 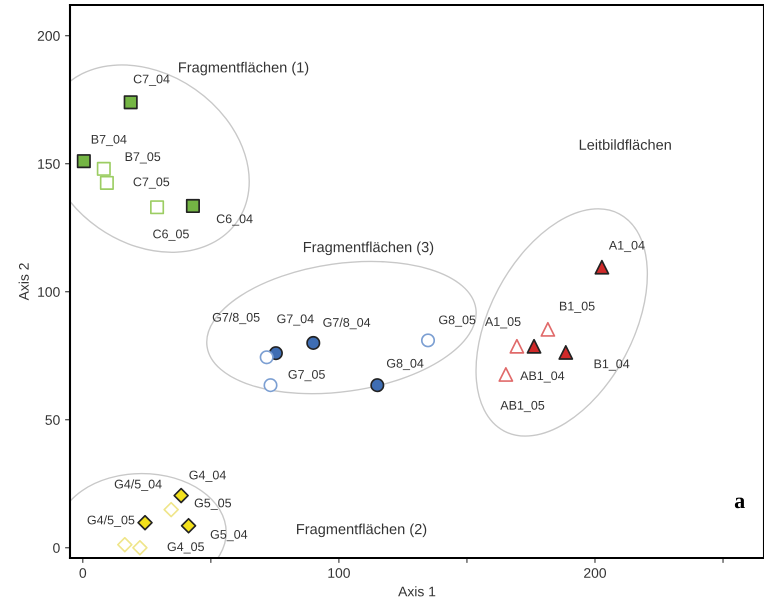 I want to click on annotation: Fragmentflächen (1), so click(x=243, y=69).